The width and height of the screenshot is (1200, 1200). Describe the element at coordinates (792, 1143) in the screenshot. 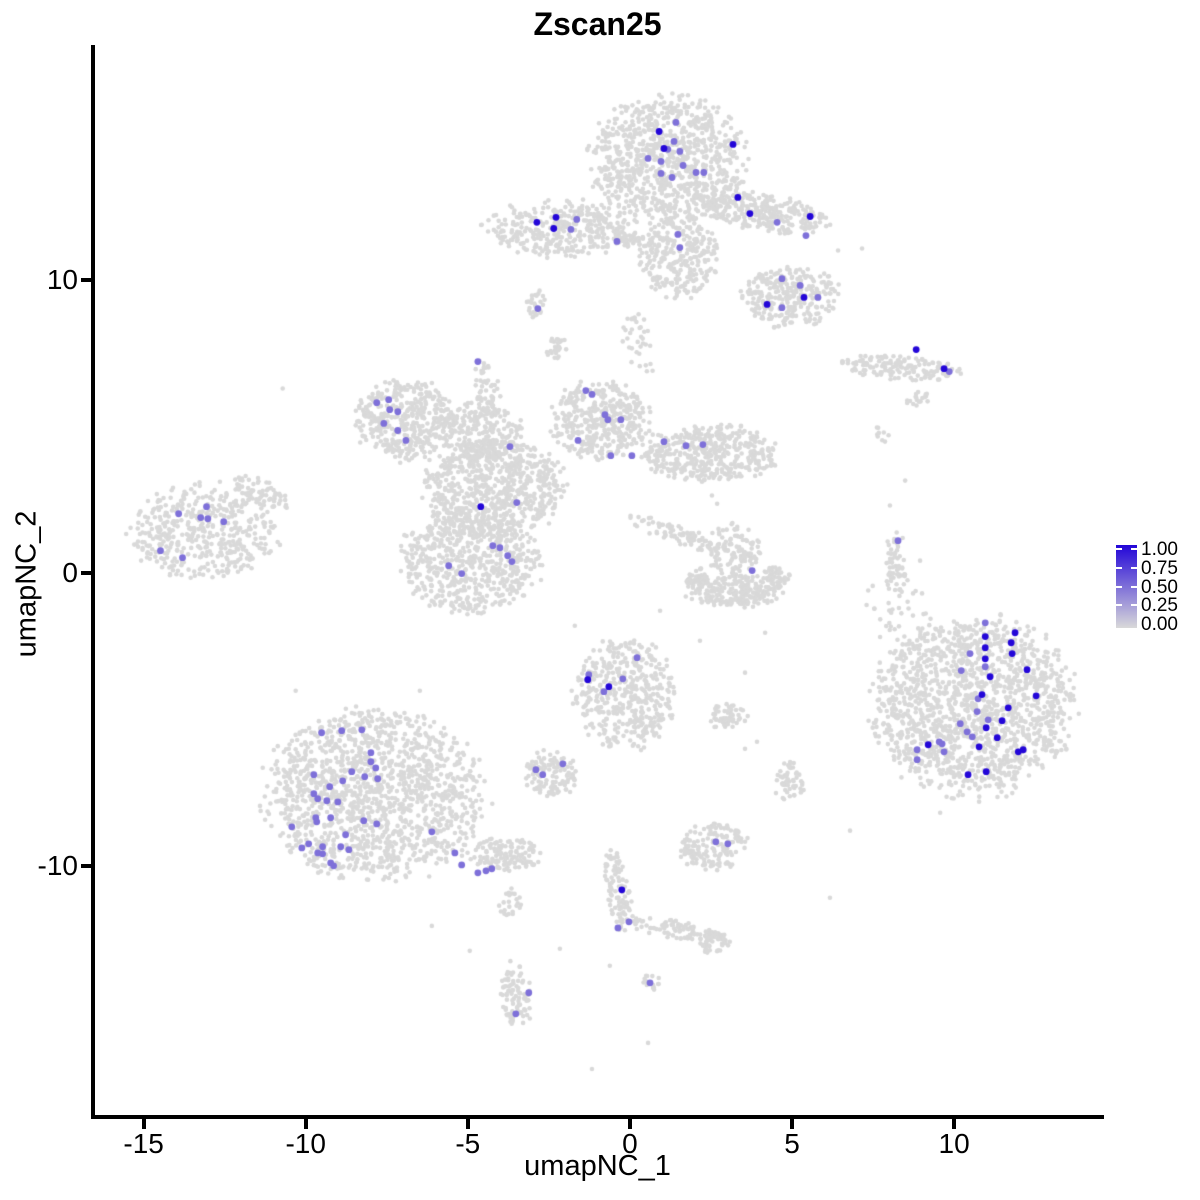

I see `x-tick-label: 5` at that location.